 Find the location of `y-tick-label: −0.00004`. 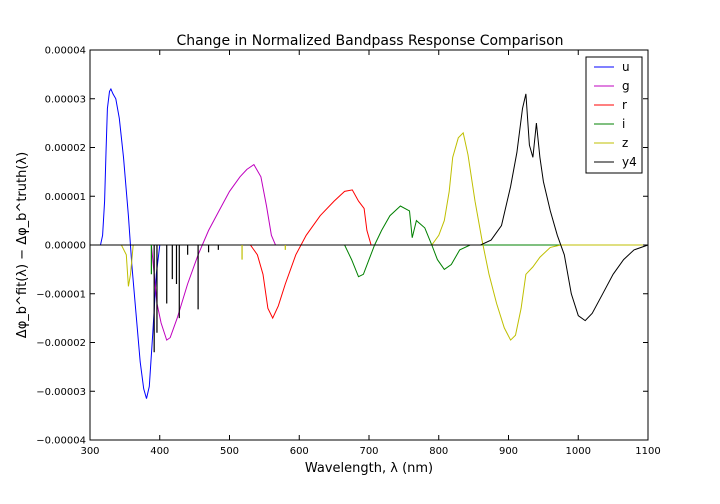

y-tick-label: −0.00004 is located at coordinates (61, 441).